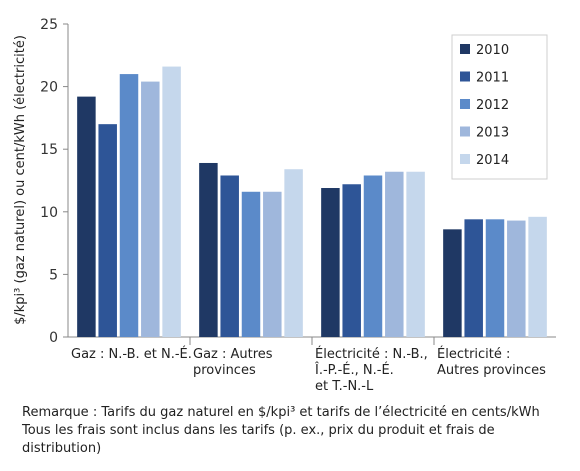 The width and height of the screenshot is (580, 471). What do you see at coordinates (131, 354) in the screenshot?
I see `category-label: Gaz : N.-B. et N.-É.` at bounding box center [131, 354].